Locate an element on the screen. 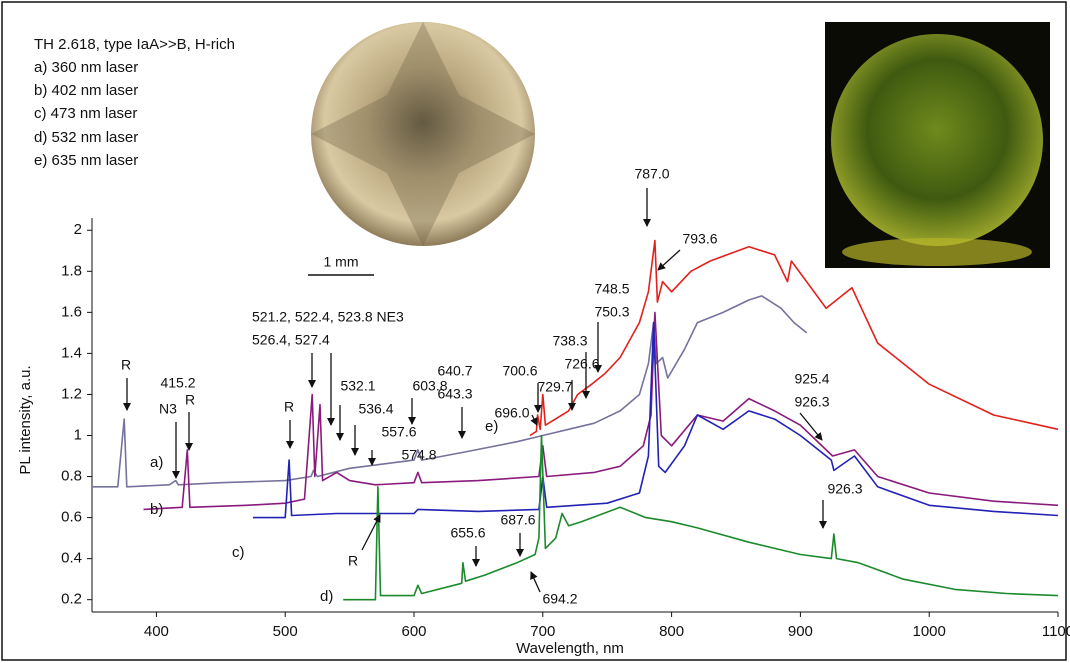 This screenshot has height=663, width=1070. peak-label: 729.7 is located at coordinates (554, 387).